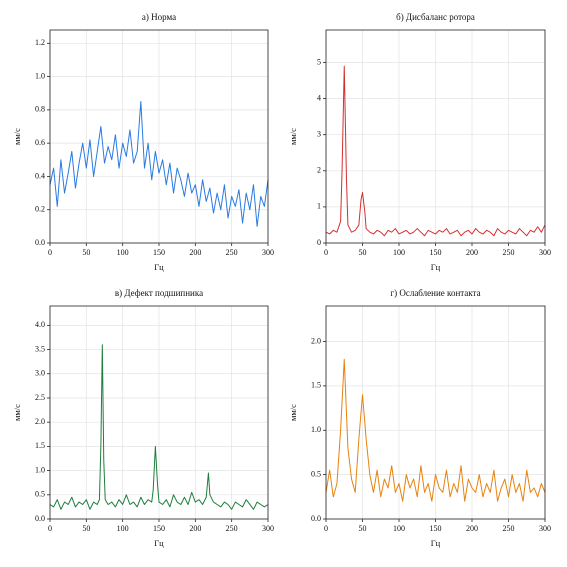 This screenshot has height=567, width=567. Describe the element at coordinates (159, 17) in the screenshot. I see `subplot-title: а) Норма` at that location.